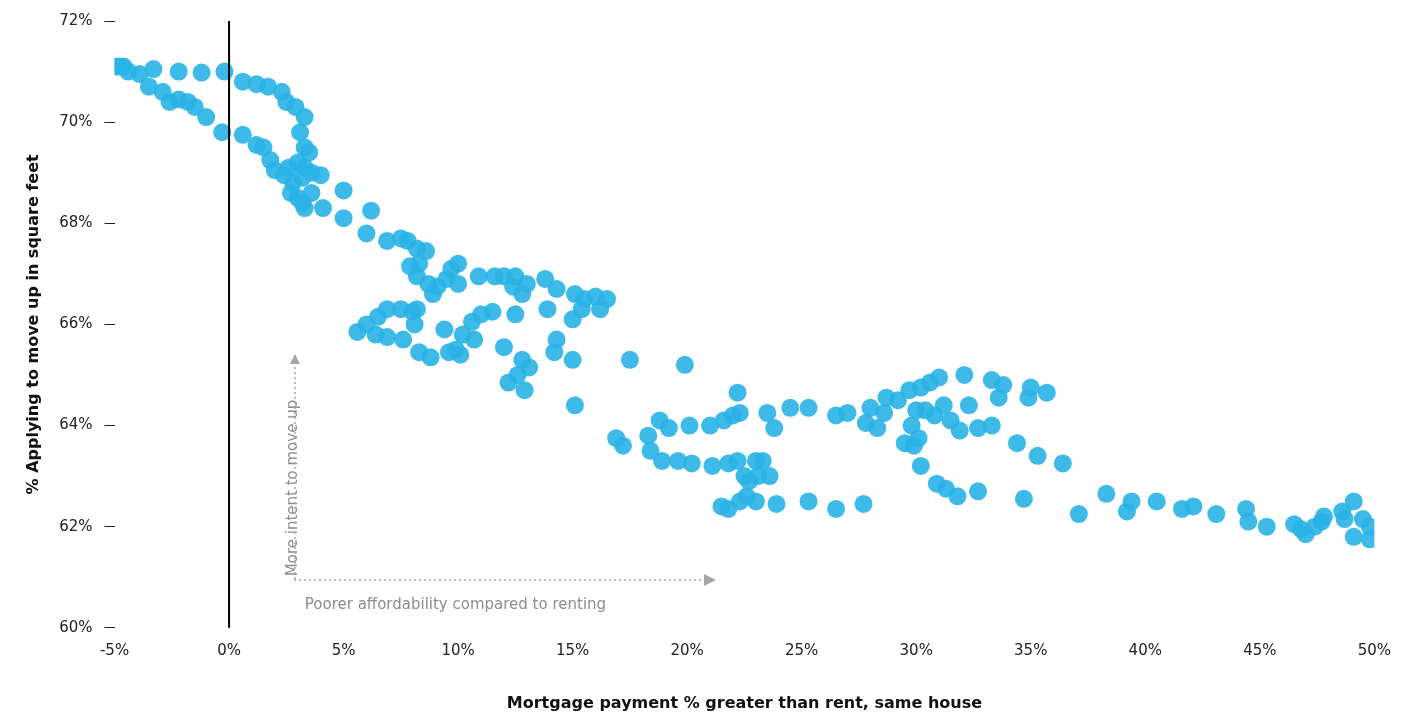  I want to click on y-axis-title: % Applying to move up in square feet, so click(32, 324).